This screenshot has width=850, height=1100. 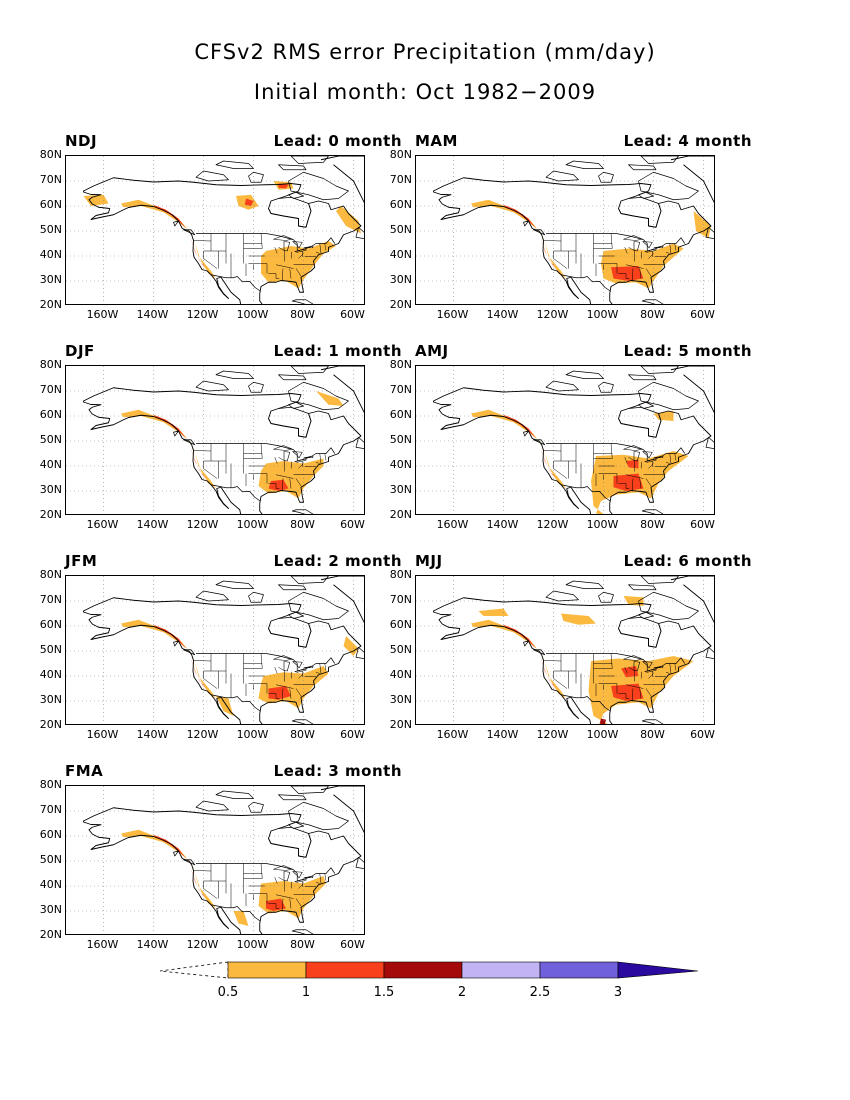 I want to click on panel-lead-label: Lead: 4 month, so click(x=687, y=141).